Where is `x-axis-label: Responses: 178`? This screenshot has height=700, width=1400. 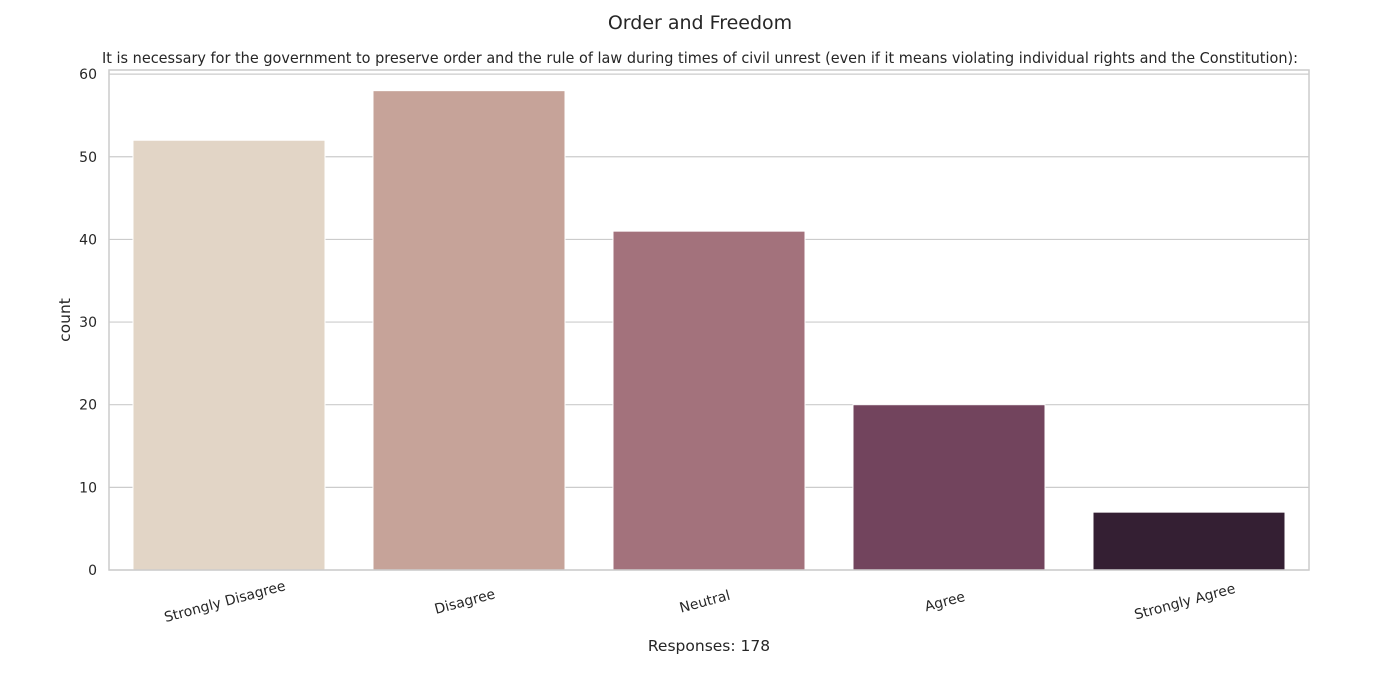
x-axis-label: Responses: 178 is located at coordinates (709, 646).